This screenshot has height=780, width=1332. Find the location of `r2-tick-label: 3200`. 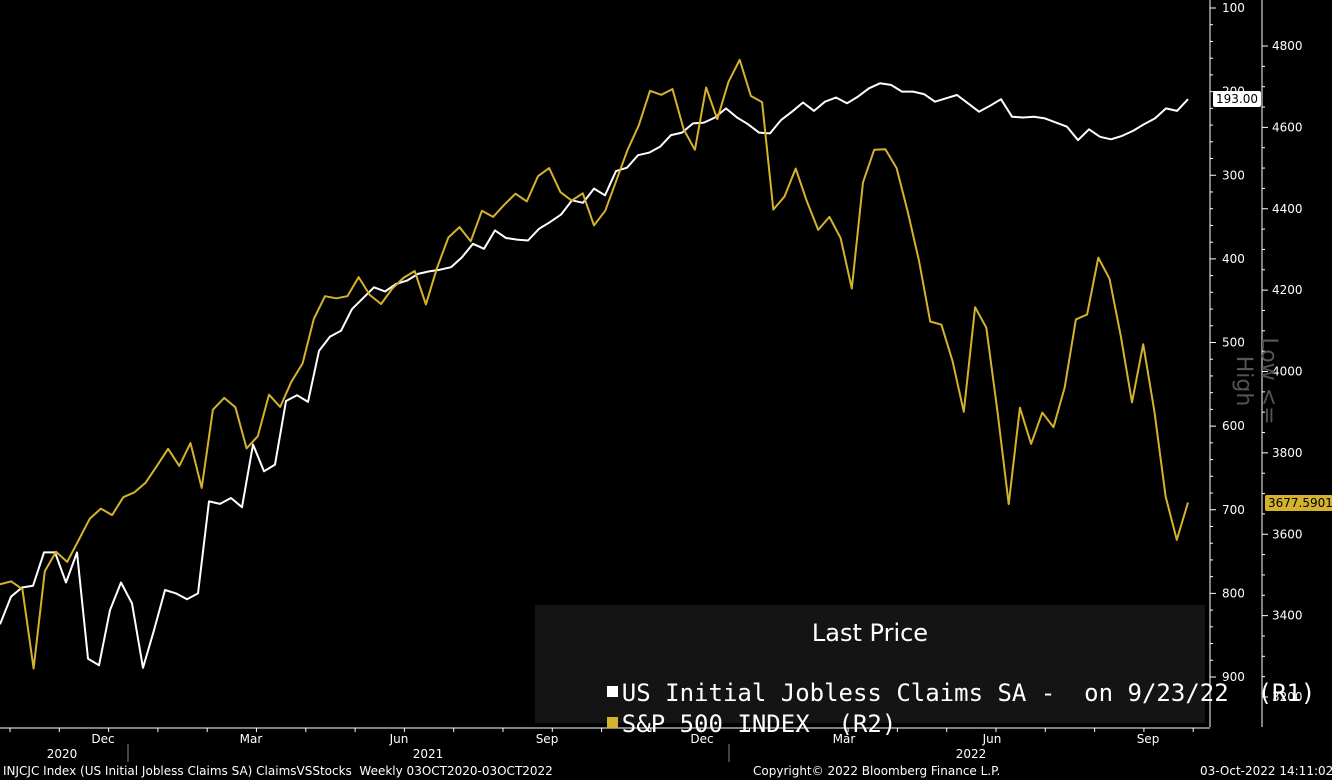

r2-tick-label: 3200 is located at coordinates (1287, 697).